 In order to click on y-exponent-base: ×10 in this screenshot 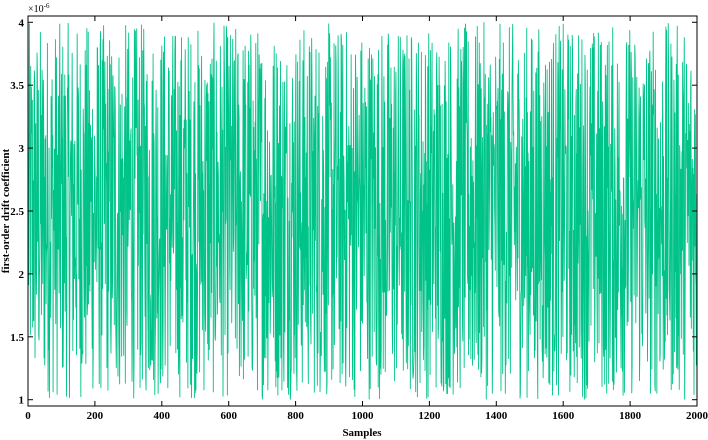, I will do `click(36, 9)`.